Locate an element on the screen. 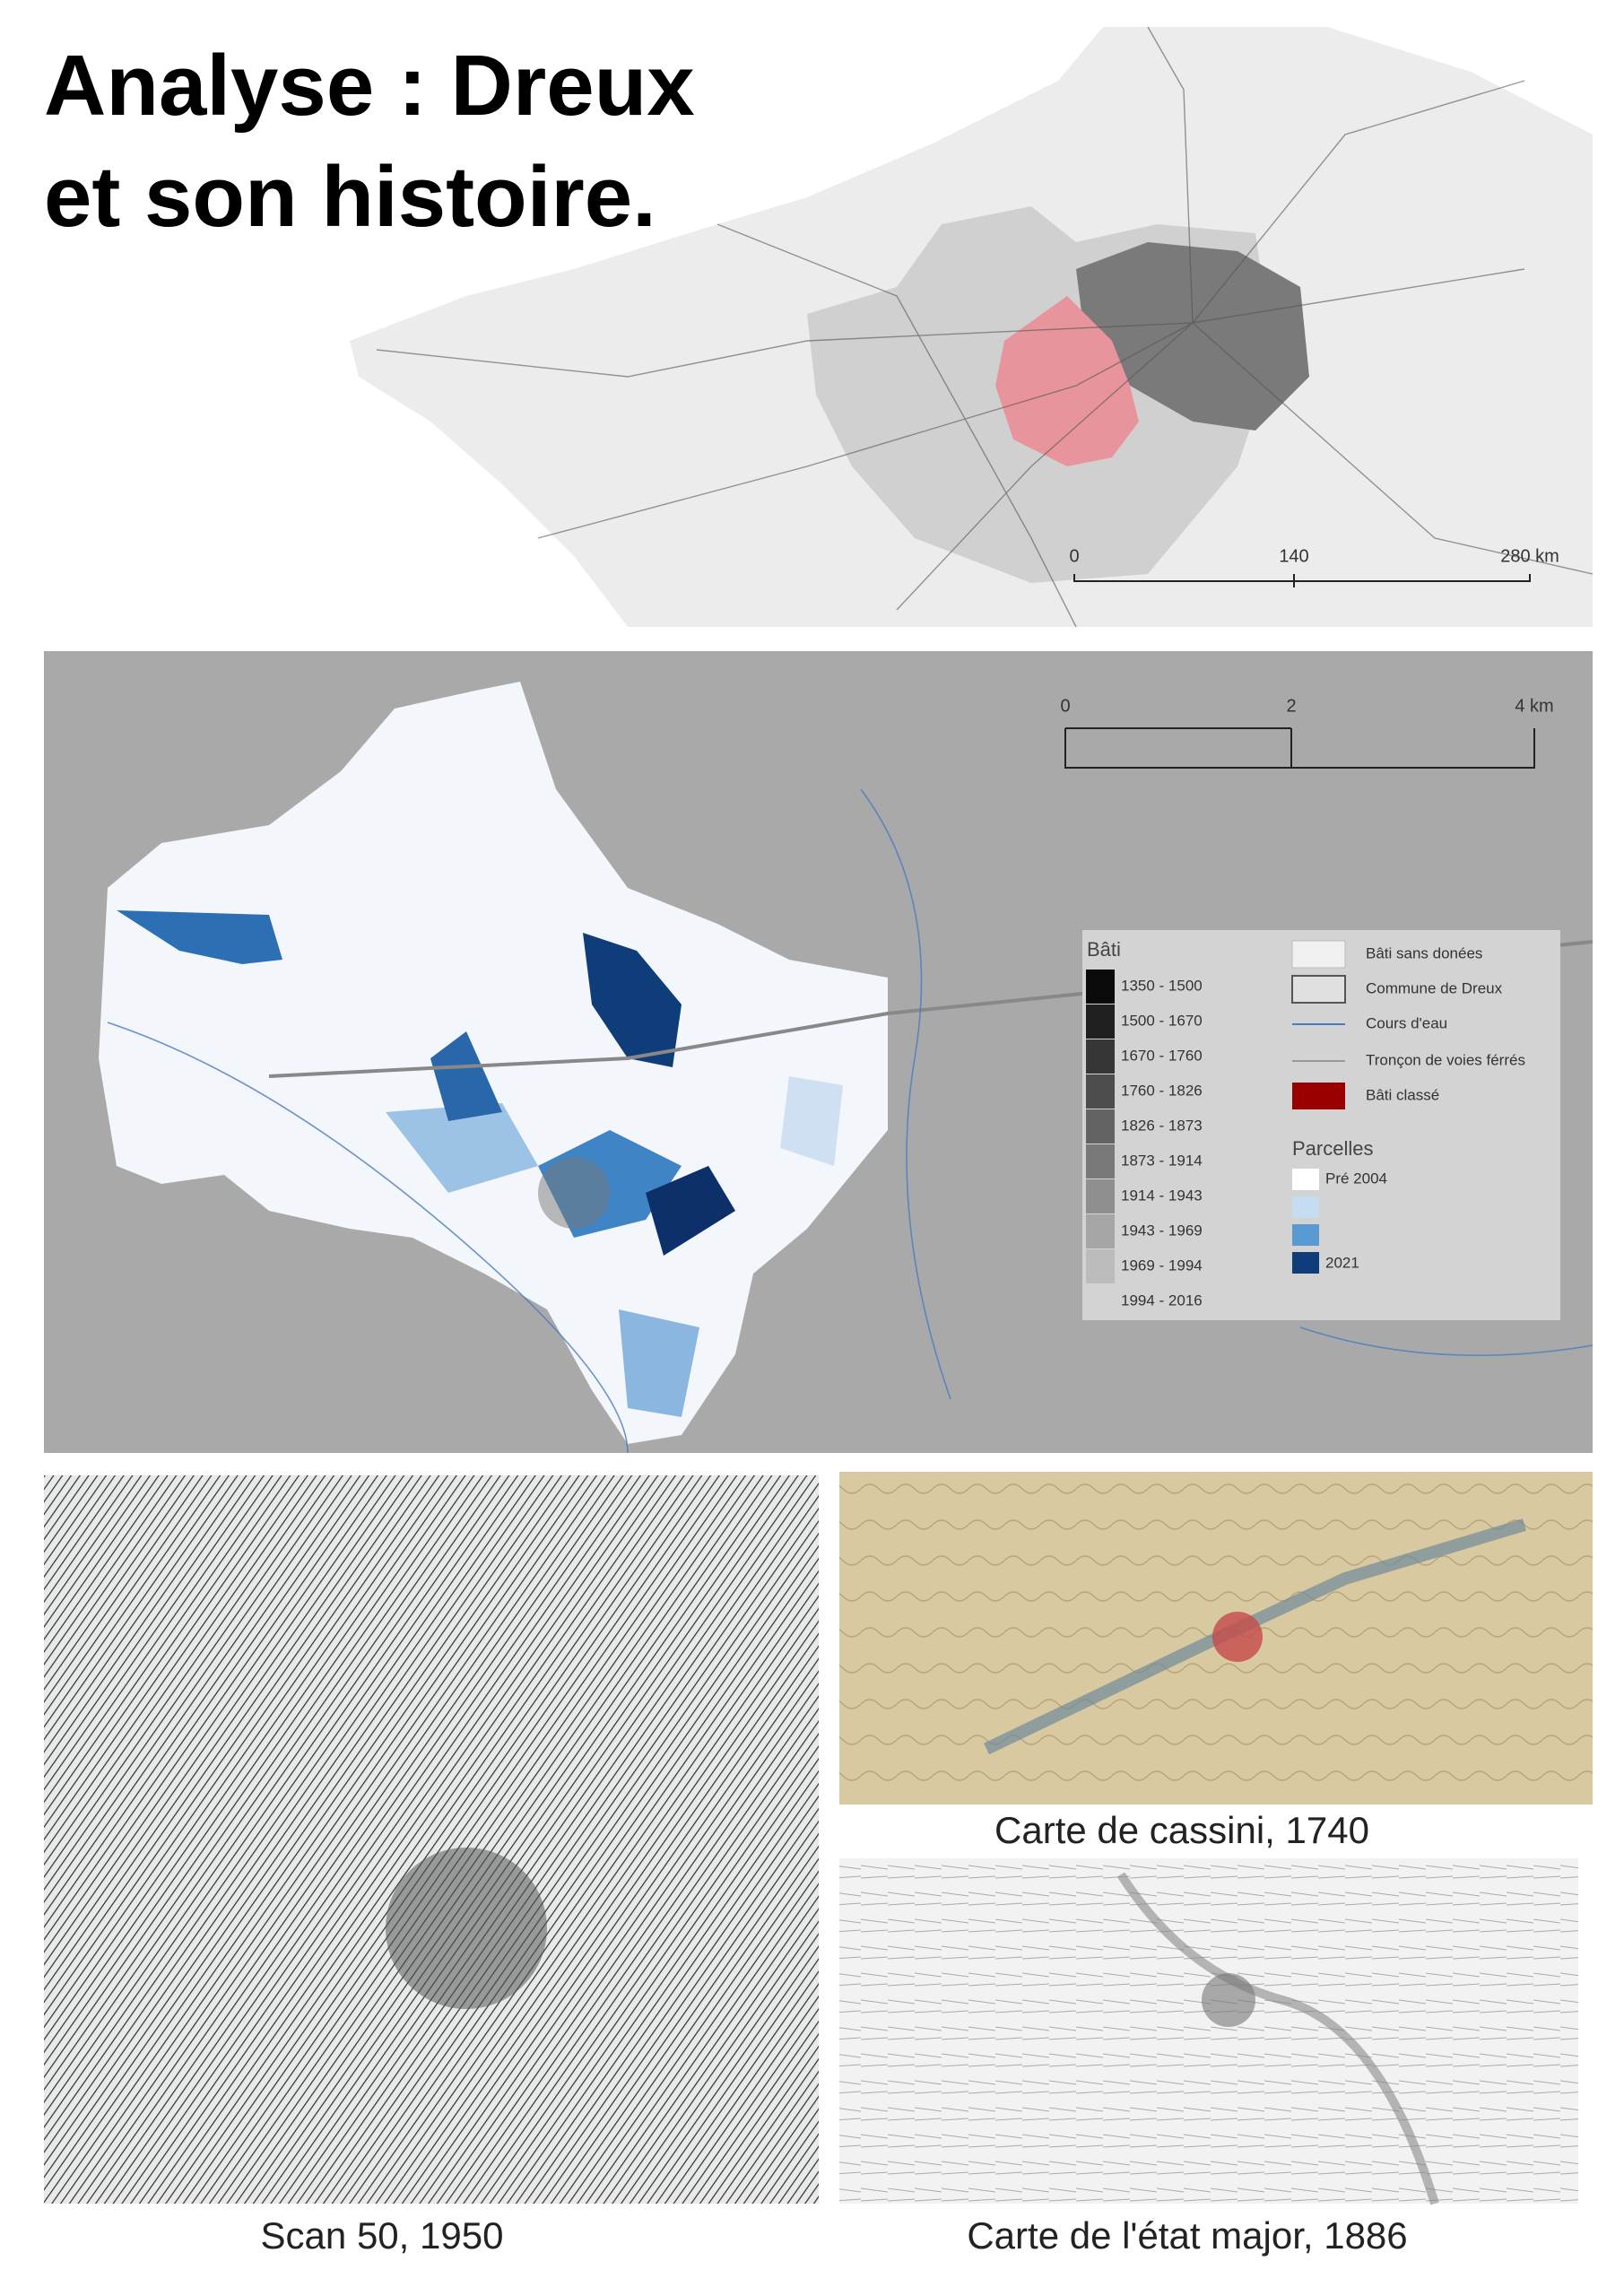 The height and width of the screenshot is (2296, 1624). legend-label: Cours d'eau is located at coordinates (1406, 1022).